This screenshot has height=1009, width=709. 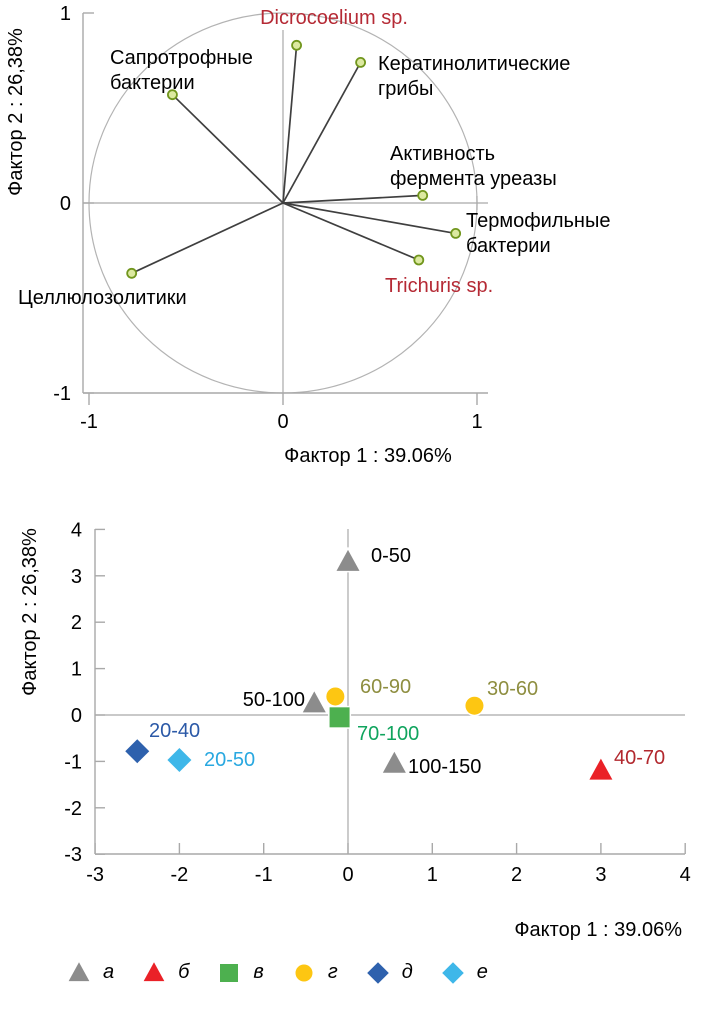 I want to click on legend-label: д, so click(x=407, y=971).